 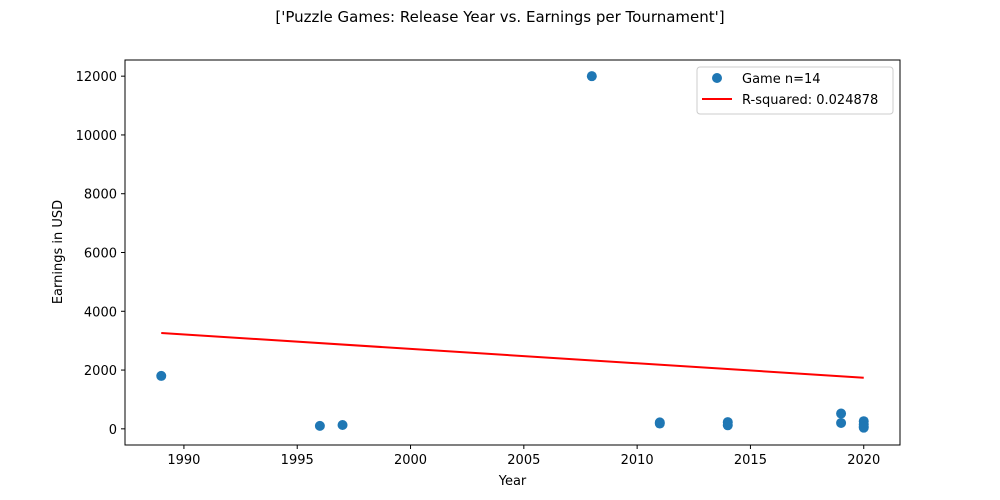 I want to click on x-tick-label: 1990, so click(x=183, y=460).